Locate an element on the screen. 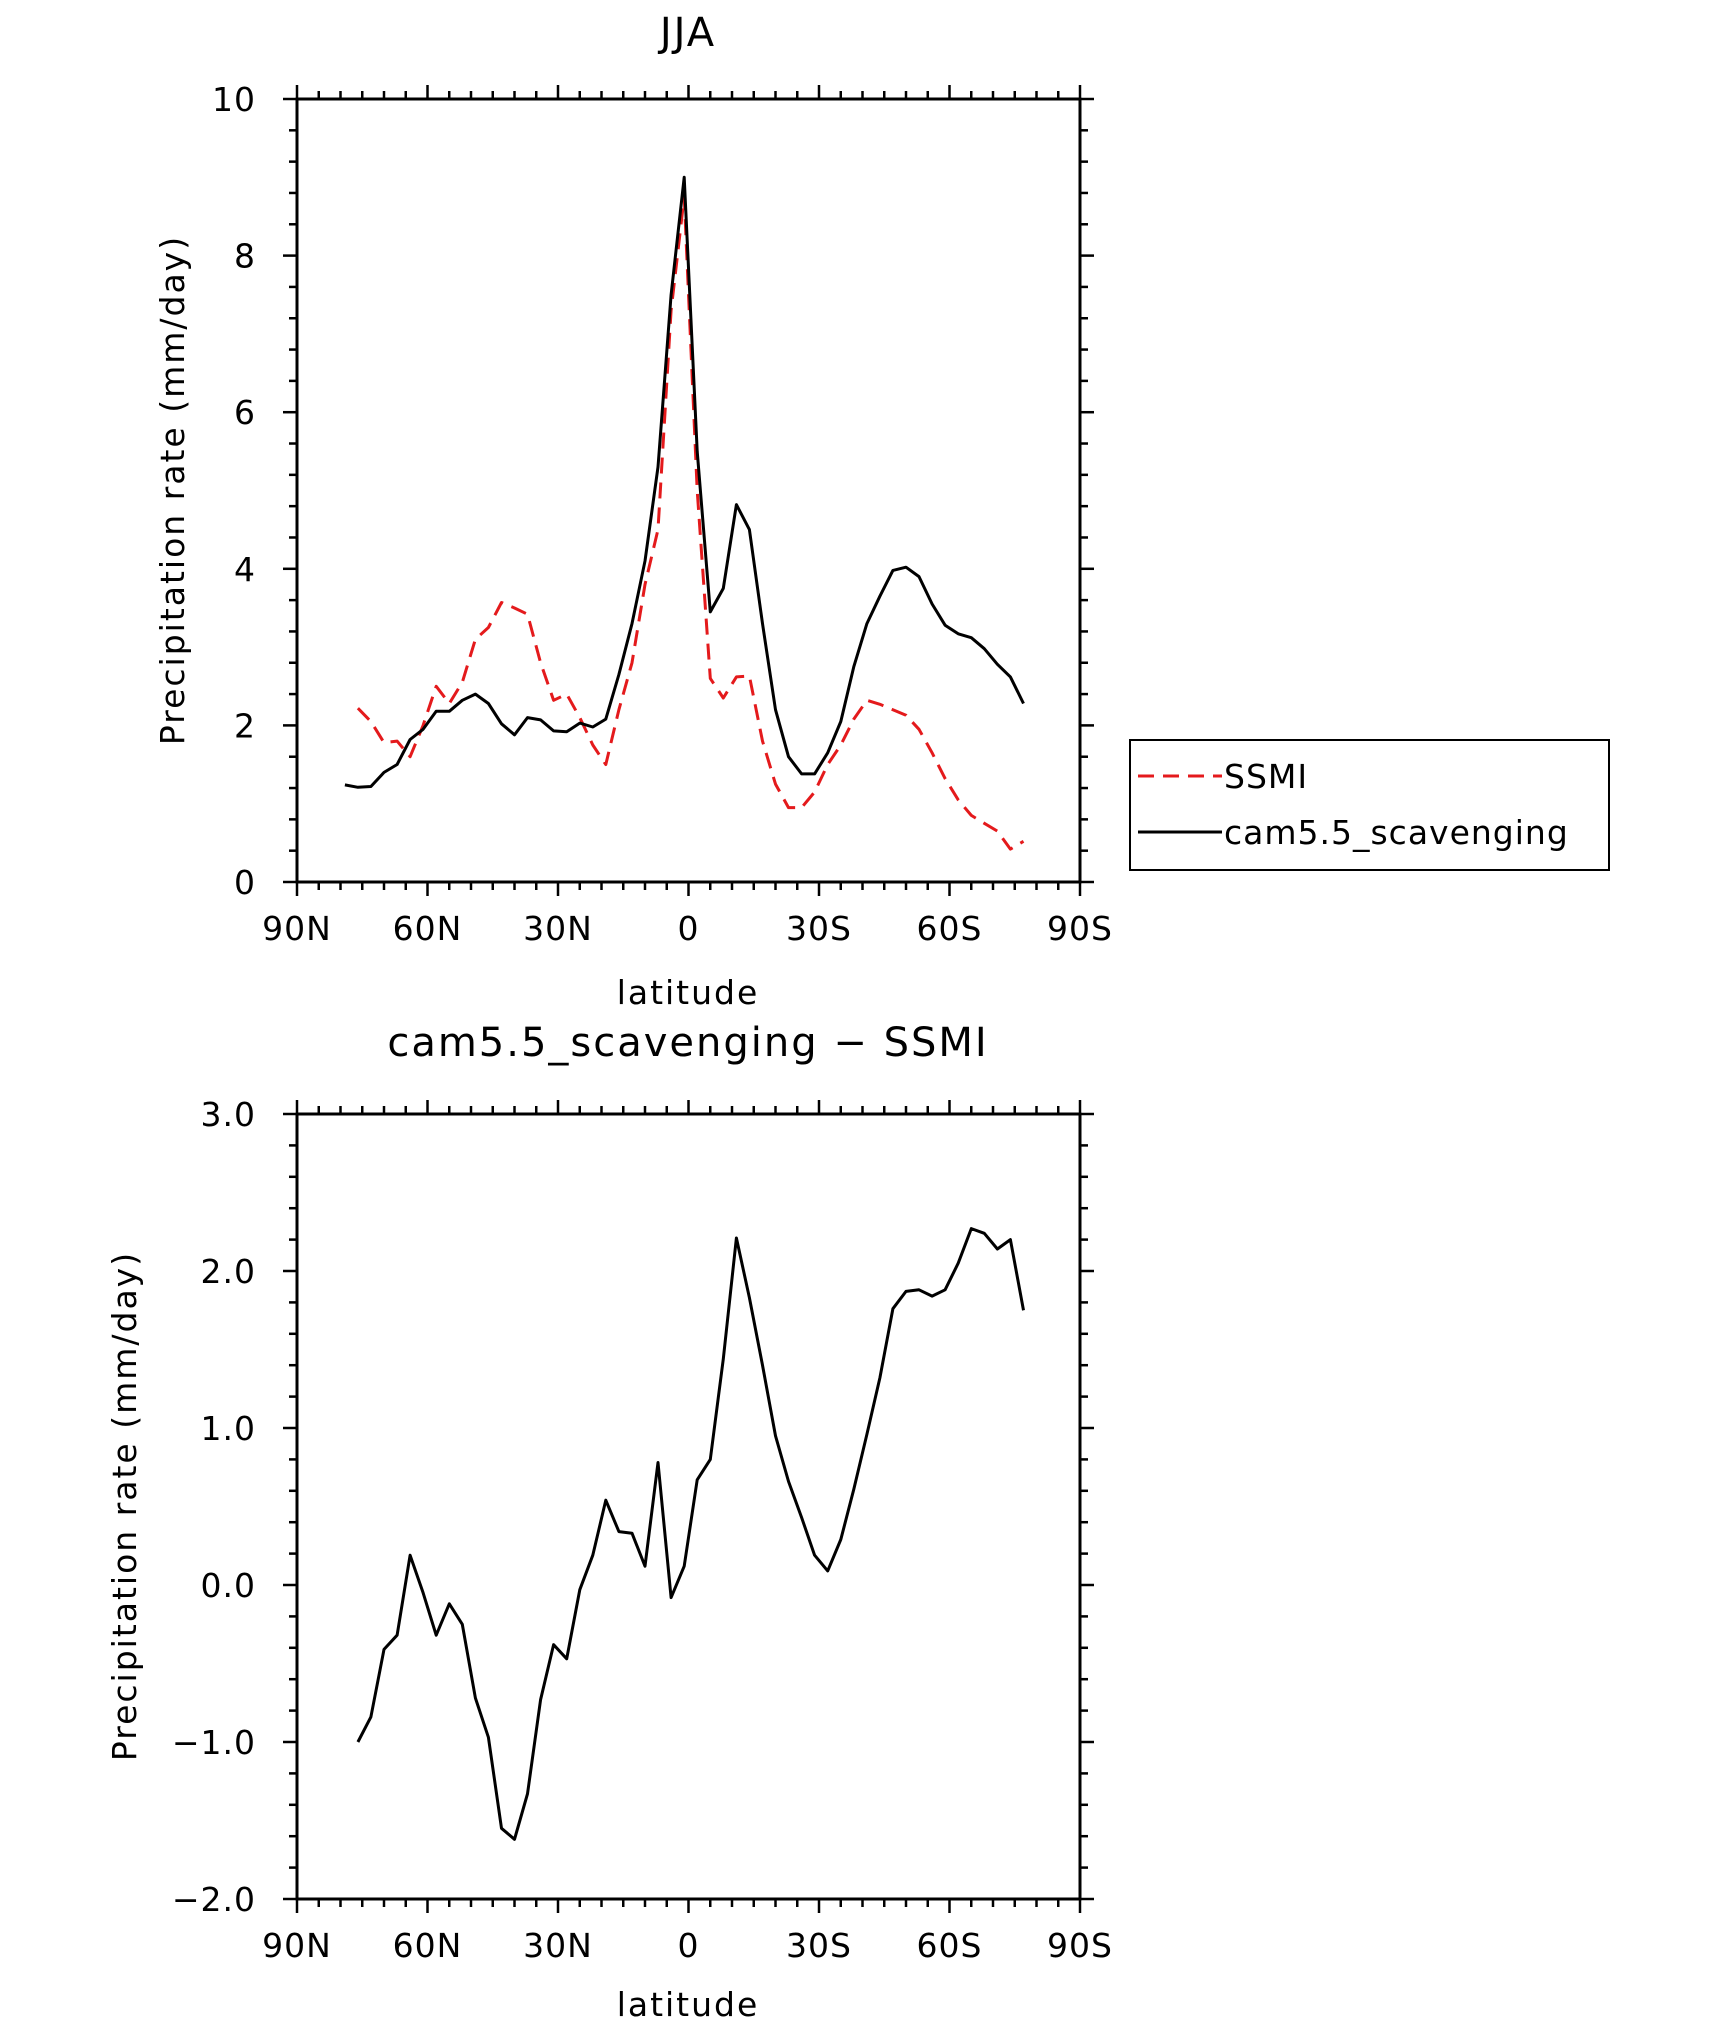 The width and height of the screenshot is (1710, 2021). y-tick-label: 4 is located at coordinates (245, 569).